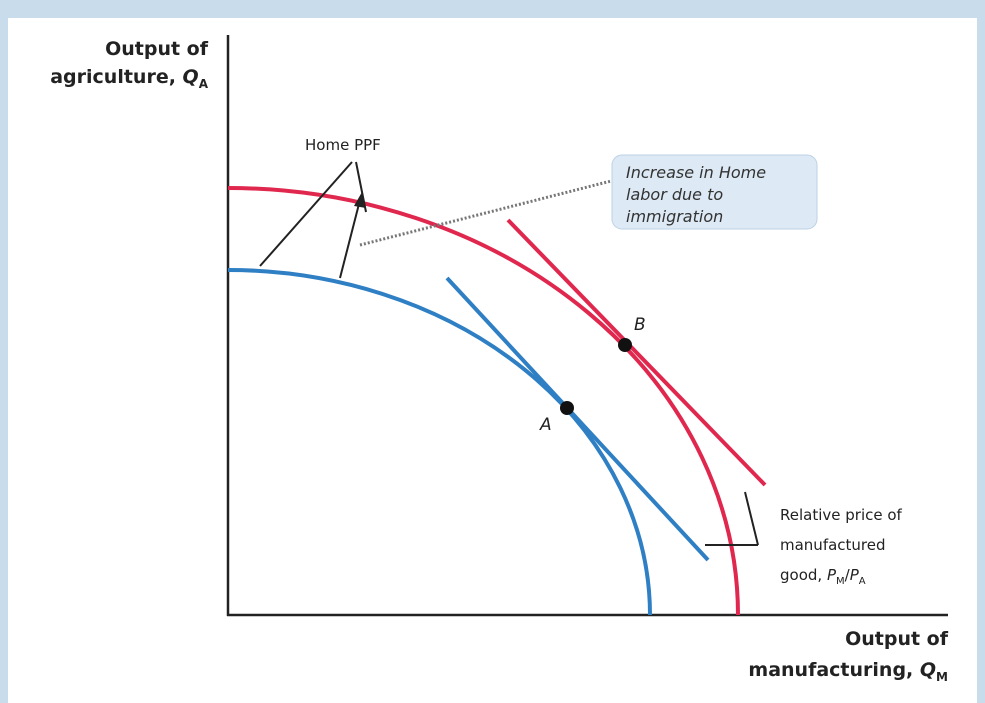 The height and width of the screenshot is (703, 985). I want to click on shift-arrow, so click(350, 239).